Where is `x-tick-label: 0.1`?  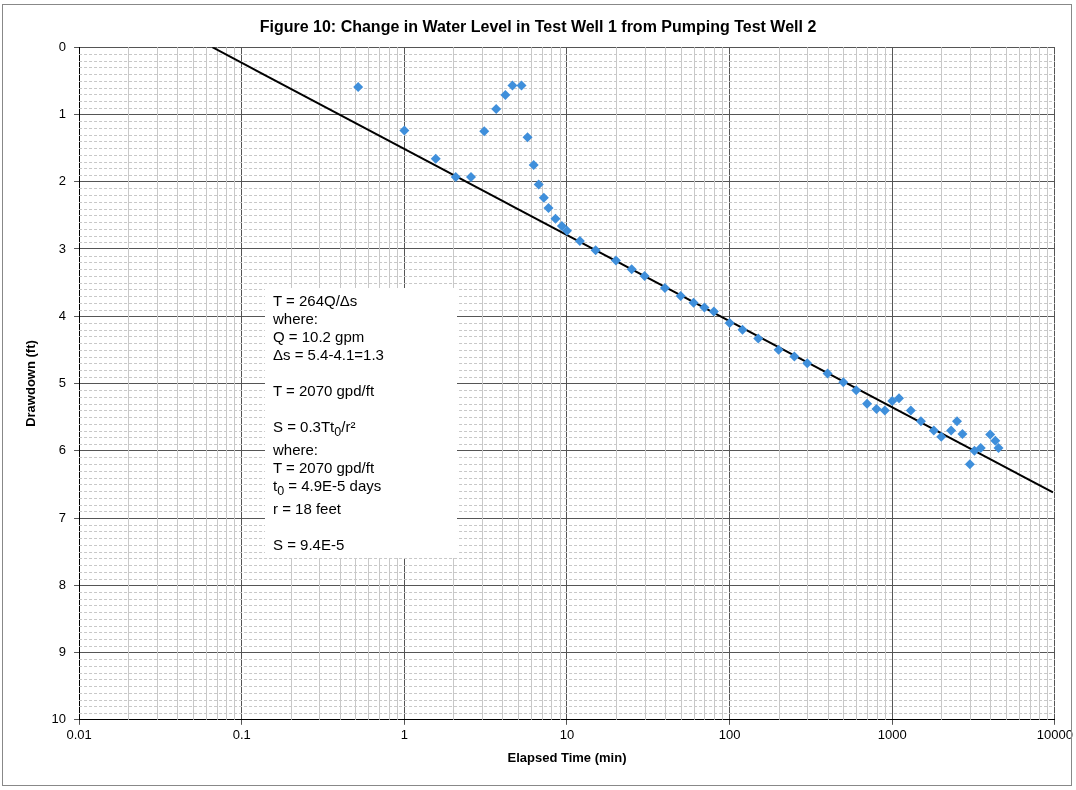 x-tick-label: 0.1 is located at coordinates (241, 735).